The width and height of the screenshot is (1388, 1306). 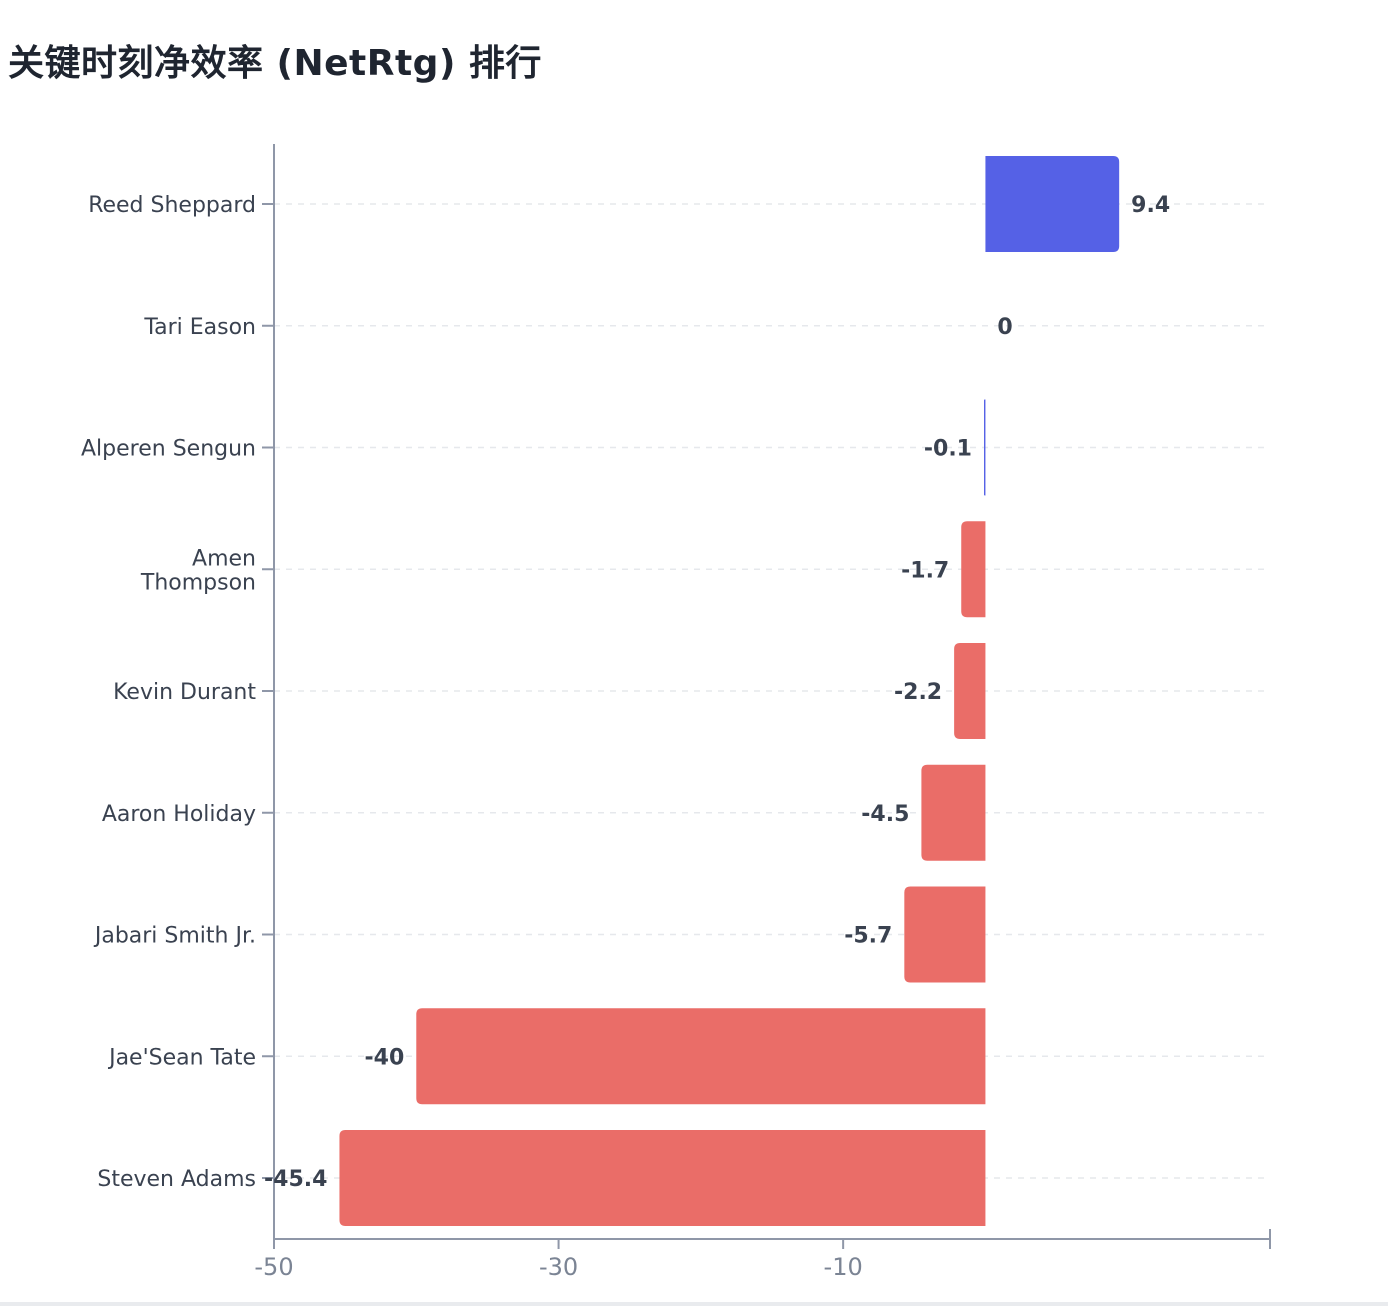 I want to click on category-label: Alperen Sengun, so click(x=168, y=449).